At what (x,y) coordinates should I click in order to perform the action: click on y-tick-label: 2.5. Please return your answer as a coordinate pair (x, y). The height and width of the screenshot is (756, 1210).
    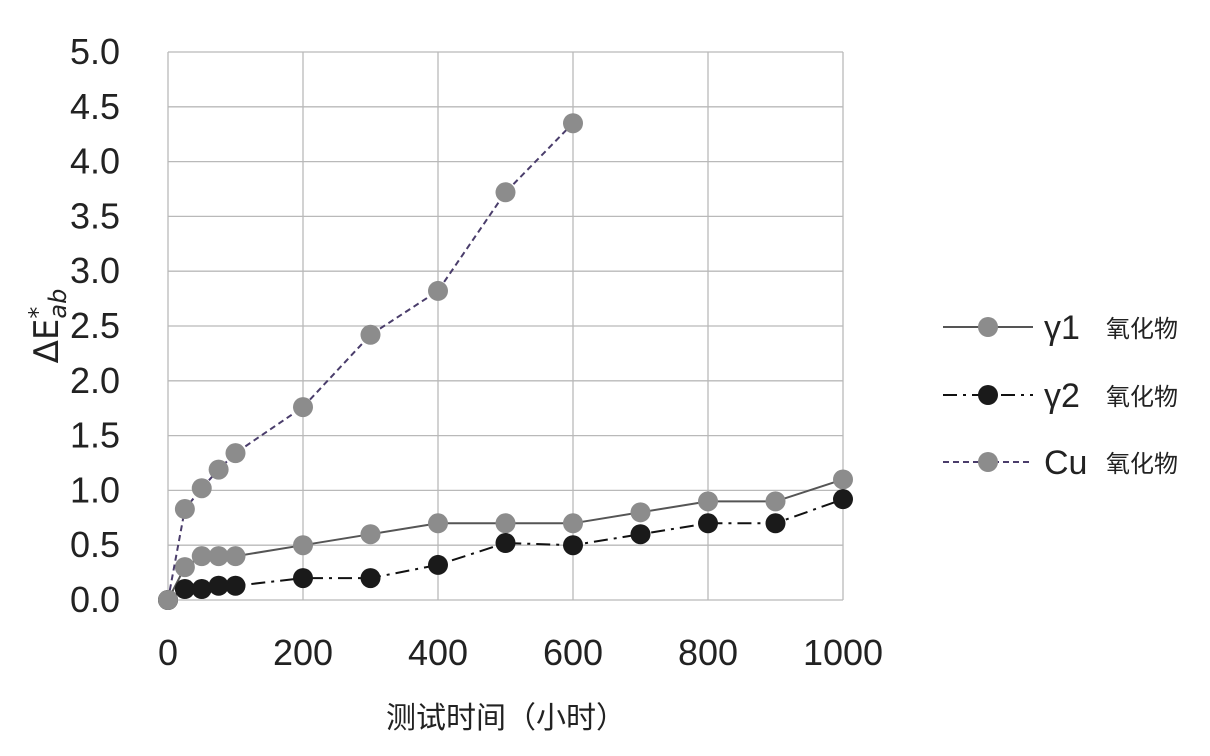
    Looking at the image, I should click on (95, 325).